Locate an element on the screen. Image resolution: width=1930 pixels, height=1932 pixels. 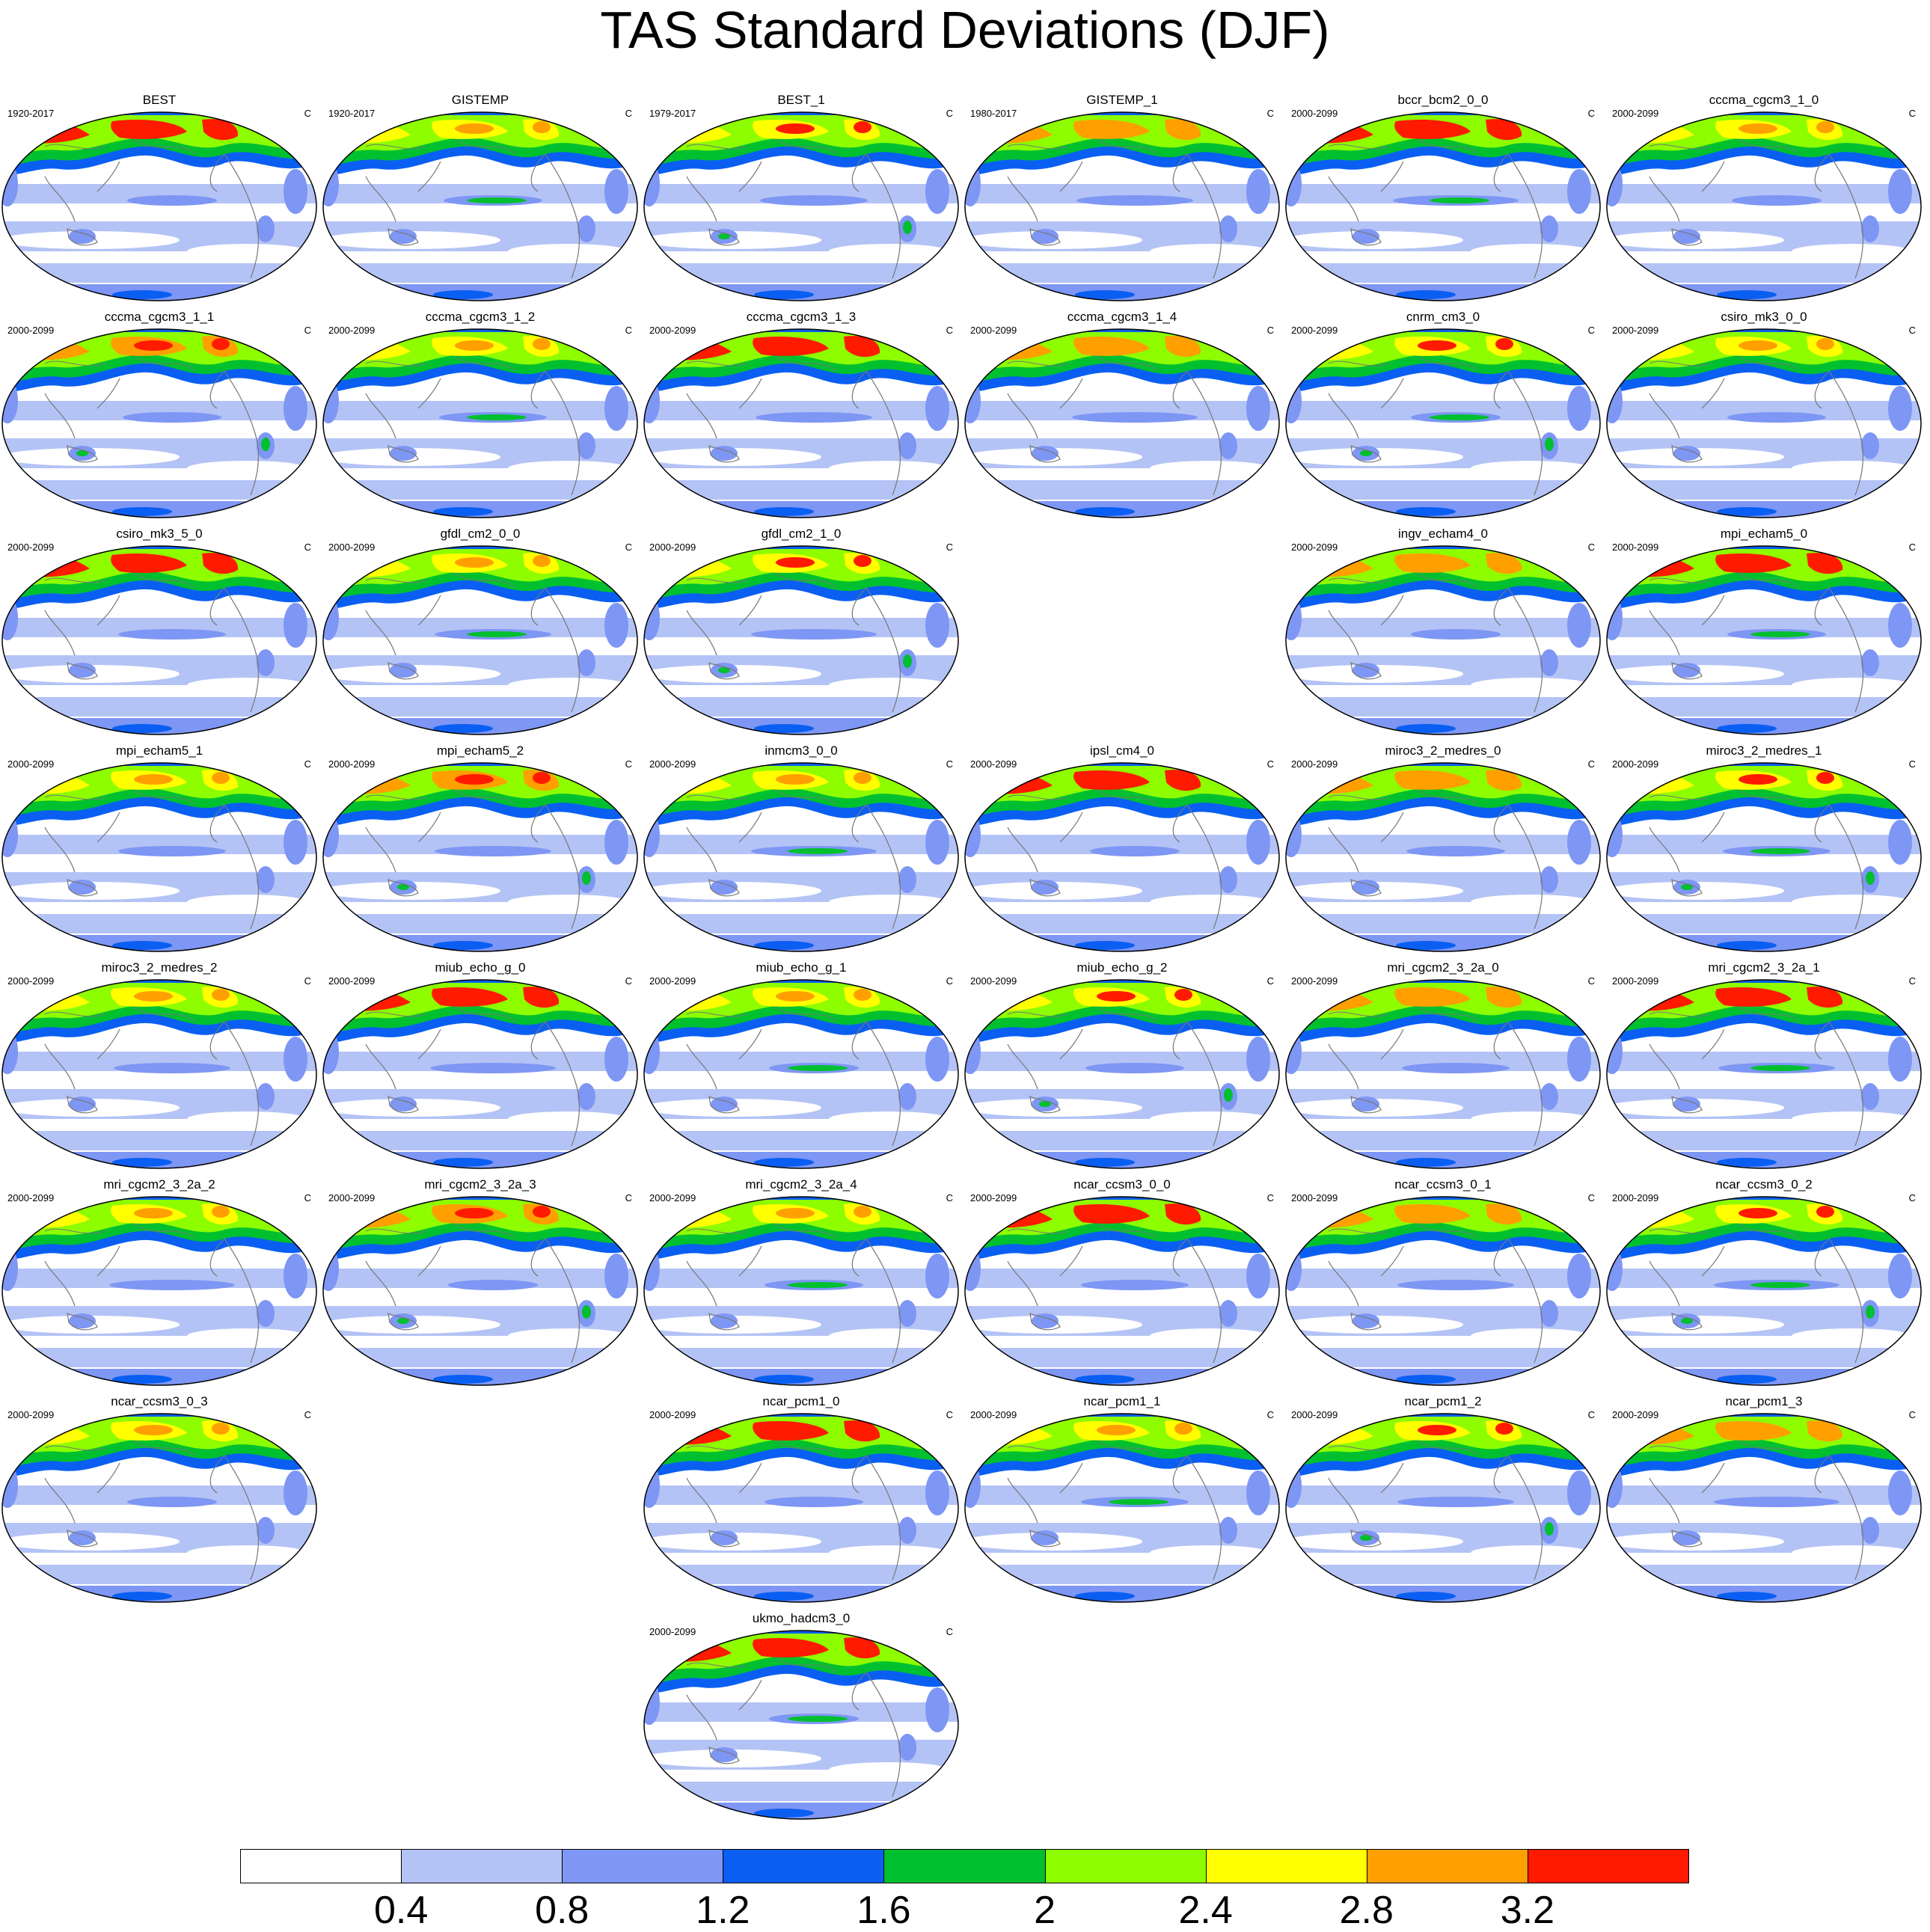
panel-title: mri_cgcm2_3_2a_3 is located at coordinates (480, 1184).